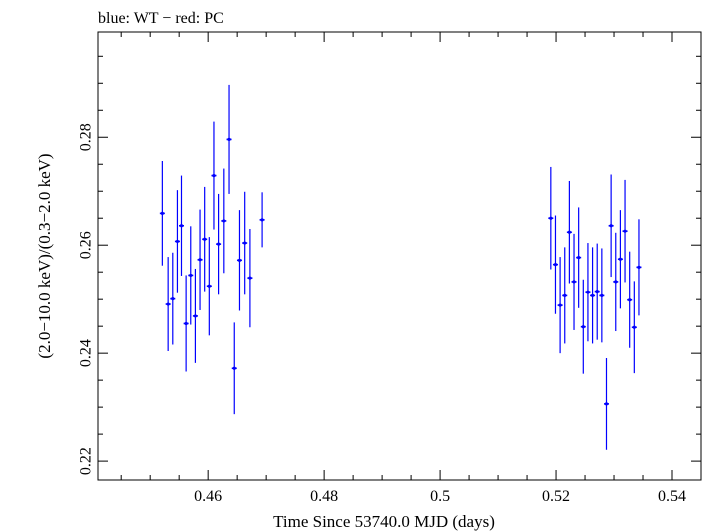 This screenshot has height=532, width=705. I want to click on x-axis-label: Time Since 53740.0 MJD (days), so click(384, 521).